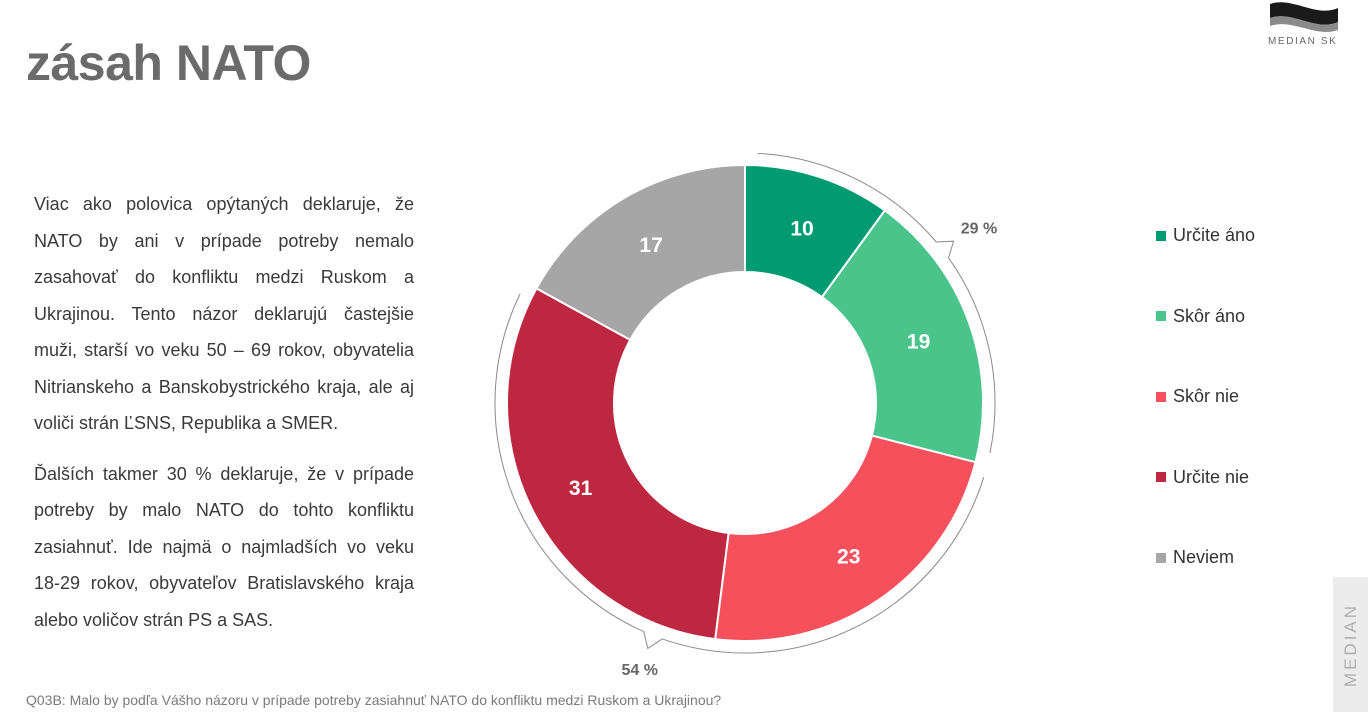  I want to click on legend-label-4: Určite nie, so click(1211, 476).